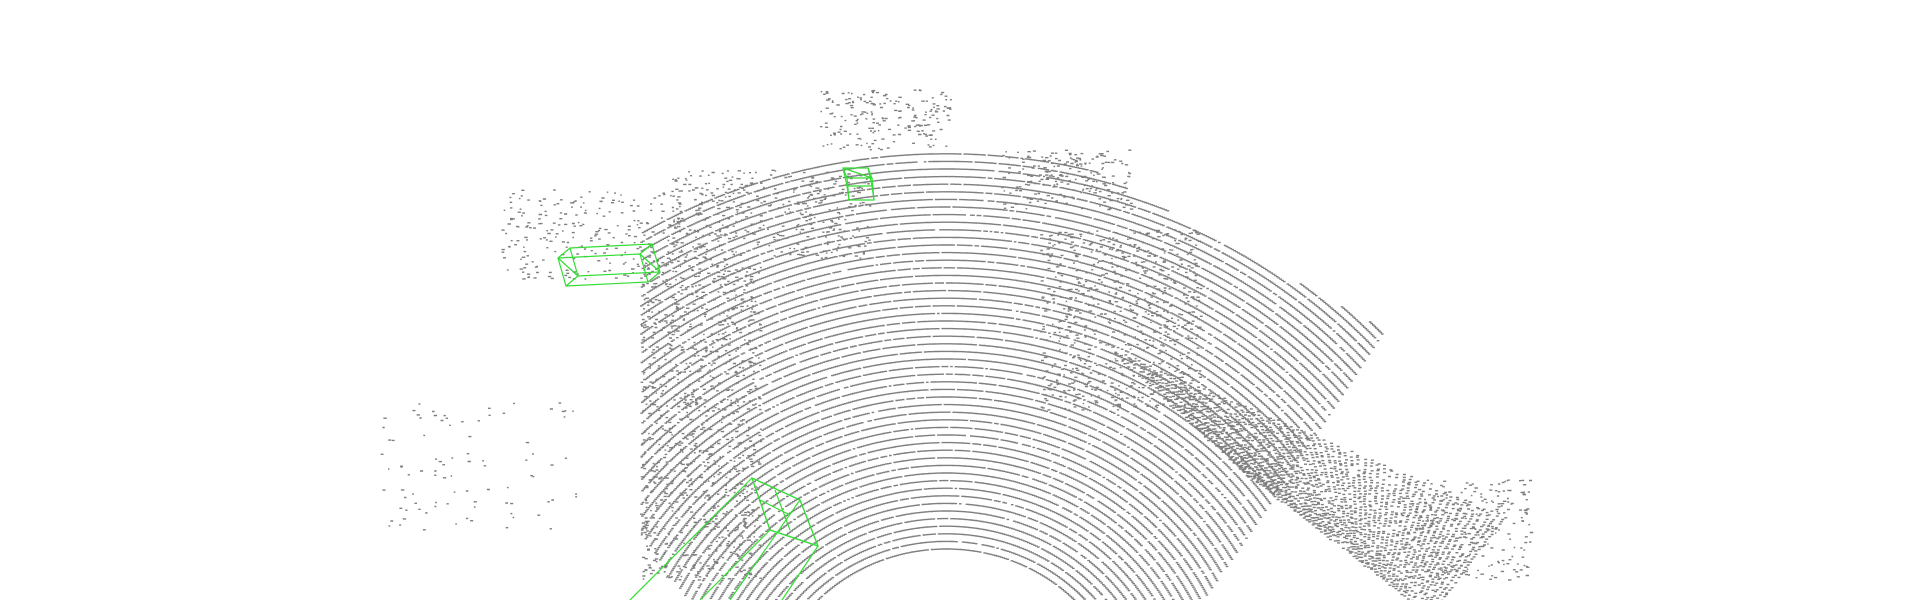 The width and height of the screenshot is (1924, 600). Describe the element at coordinates (724, 538) in the screenshot. I see `box-near-vehicle` at that location.